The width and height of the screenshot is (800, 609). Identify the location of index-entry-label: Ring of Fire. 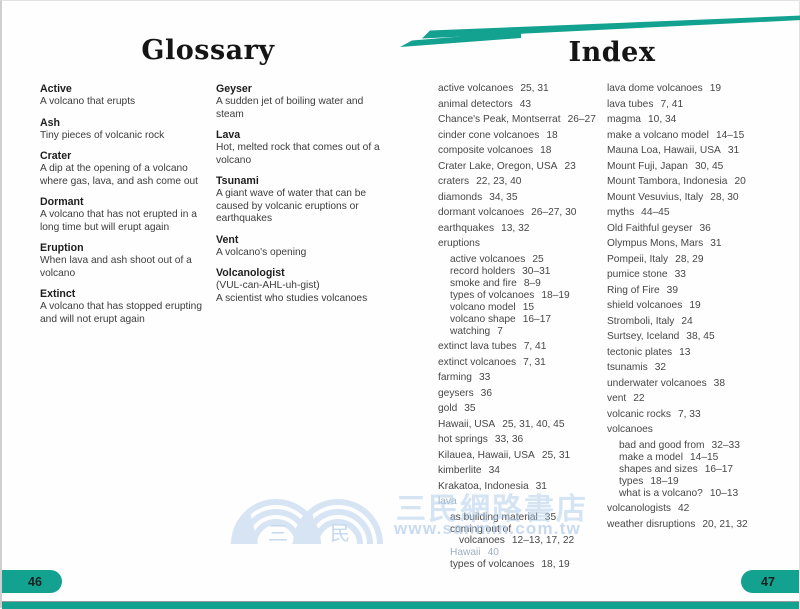
(633, 290).